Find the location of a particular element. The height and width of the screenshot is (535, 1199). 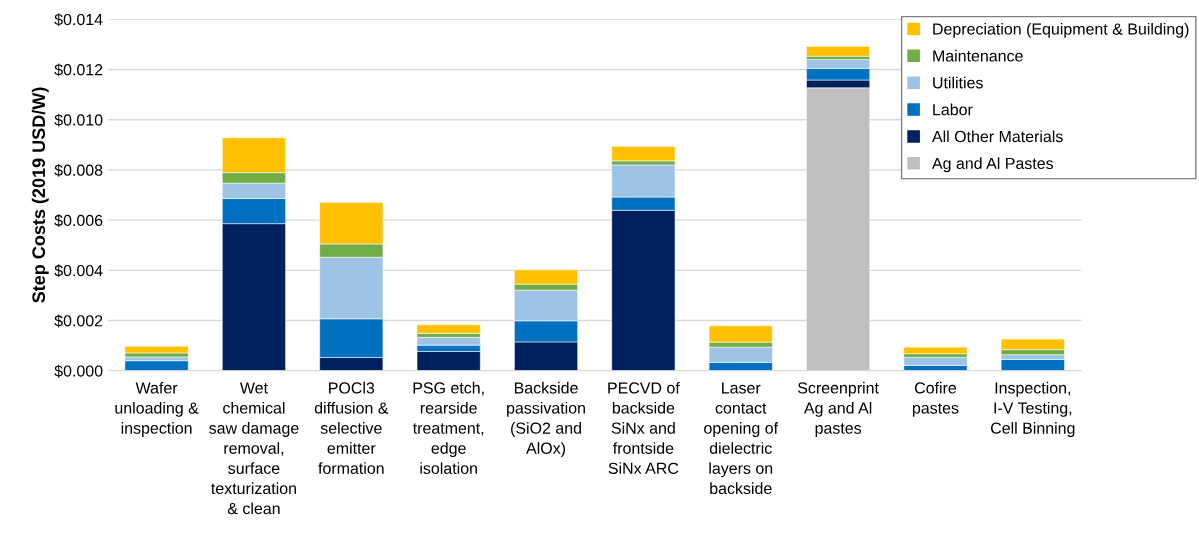

x-tick-label: POCl3 diffusion & selective emitter formation is located at coordinates (351, 427).